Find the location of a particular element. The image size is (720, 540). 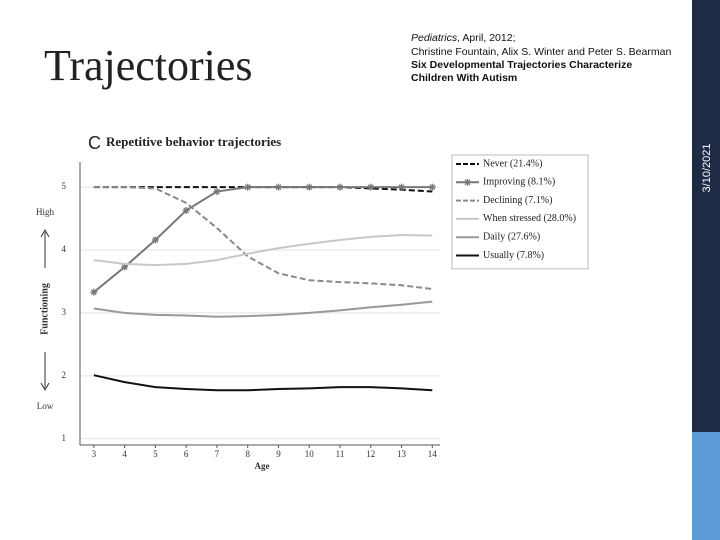

panel-letter: C is located at coordinates (94, 143).